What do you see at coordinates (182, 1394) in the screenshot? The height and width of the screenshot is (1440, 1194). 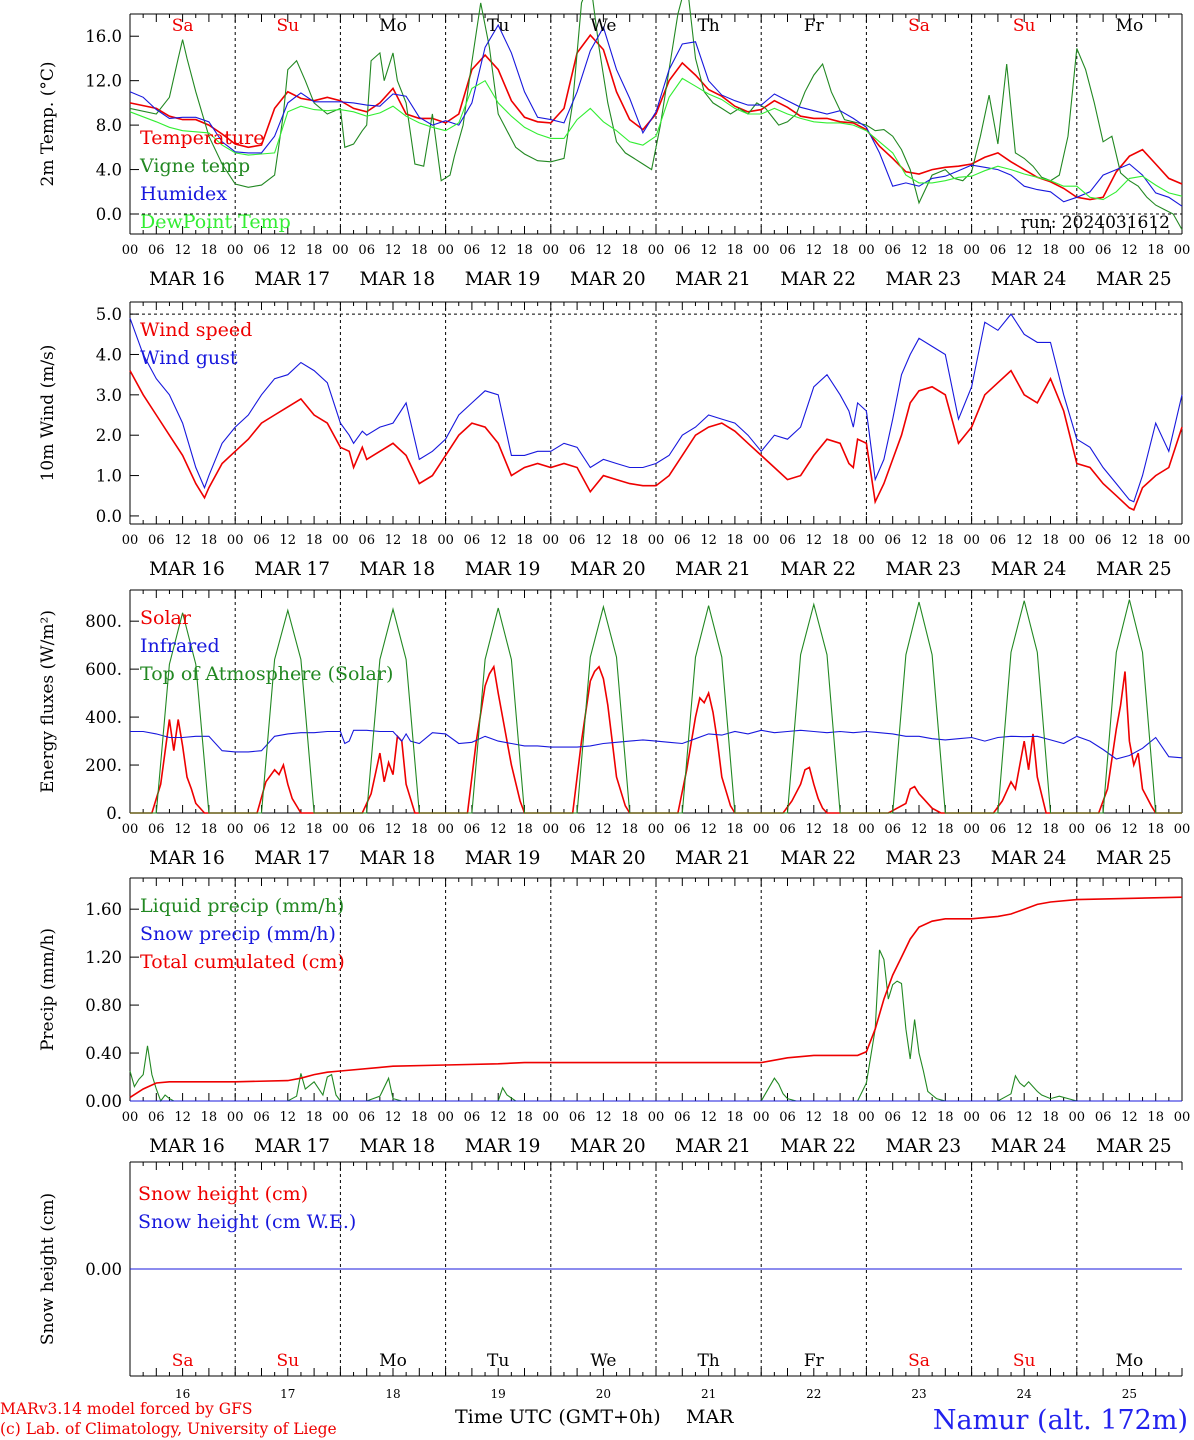 I see `day-number-label: 16` at bounding box center [182, 1394].